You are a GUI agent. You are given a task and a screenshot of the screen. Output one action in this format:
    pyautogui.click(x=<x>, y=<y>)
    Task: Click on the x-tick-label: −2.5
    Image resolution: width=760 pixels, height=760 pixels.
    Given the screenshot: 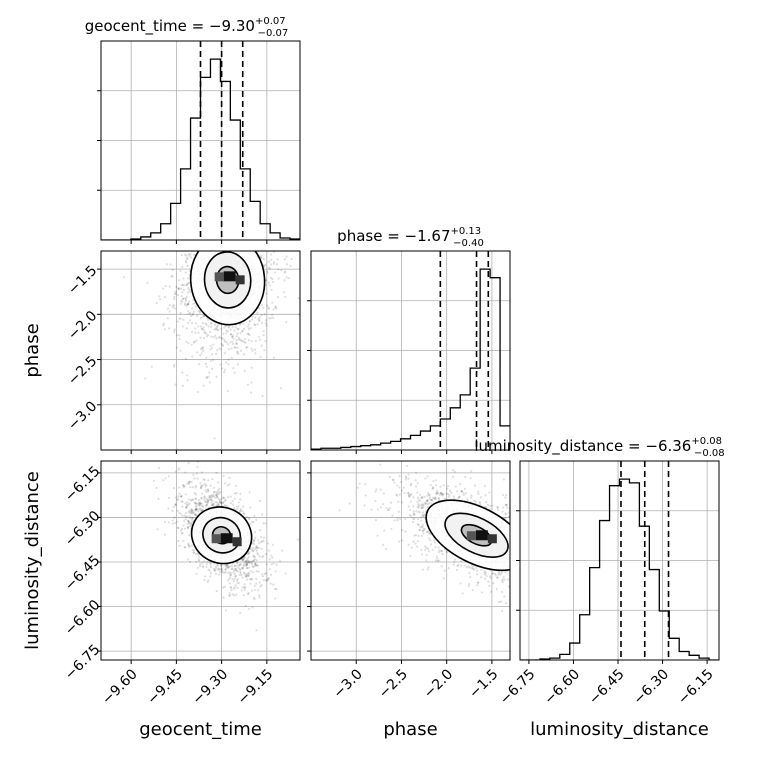 What is the action you would take?
    pyautogui.click(x=393, y=683)
    